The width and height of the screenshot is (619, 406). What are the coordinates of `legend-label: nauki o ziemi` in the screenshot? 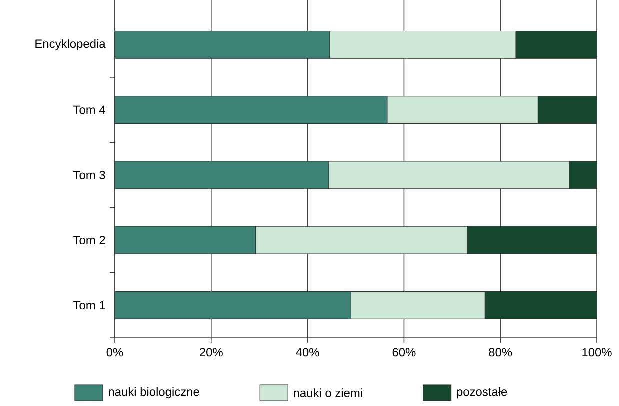 It's located at (328, 393).